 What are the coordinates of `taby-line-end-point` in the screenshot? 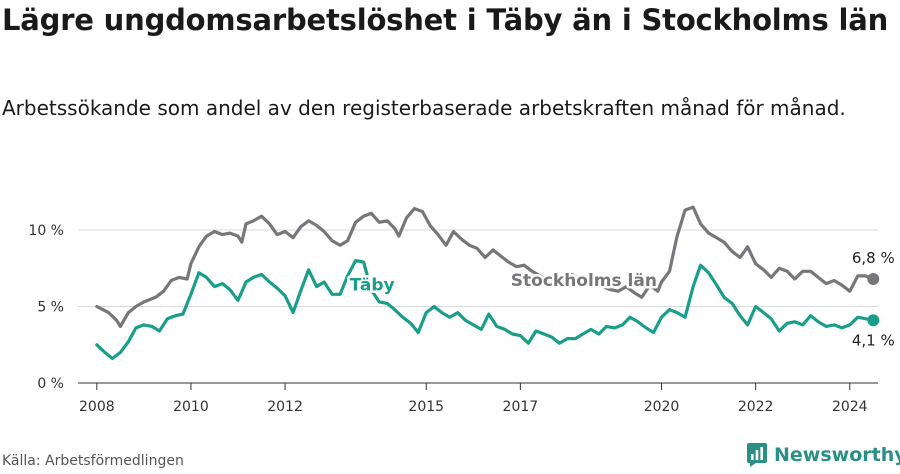 It's located at (873, 320).